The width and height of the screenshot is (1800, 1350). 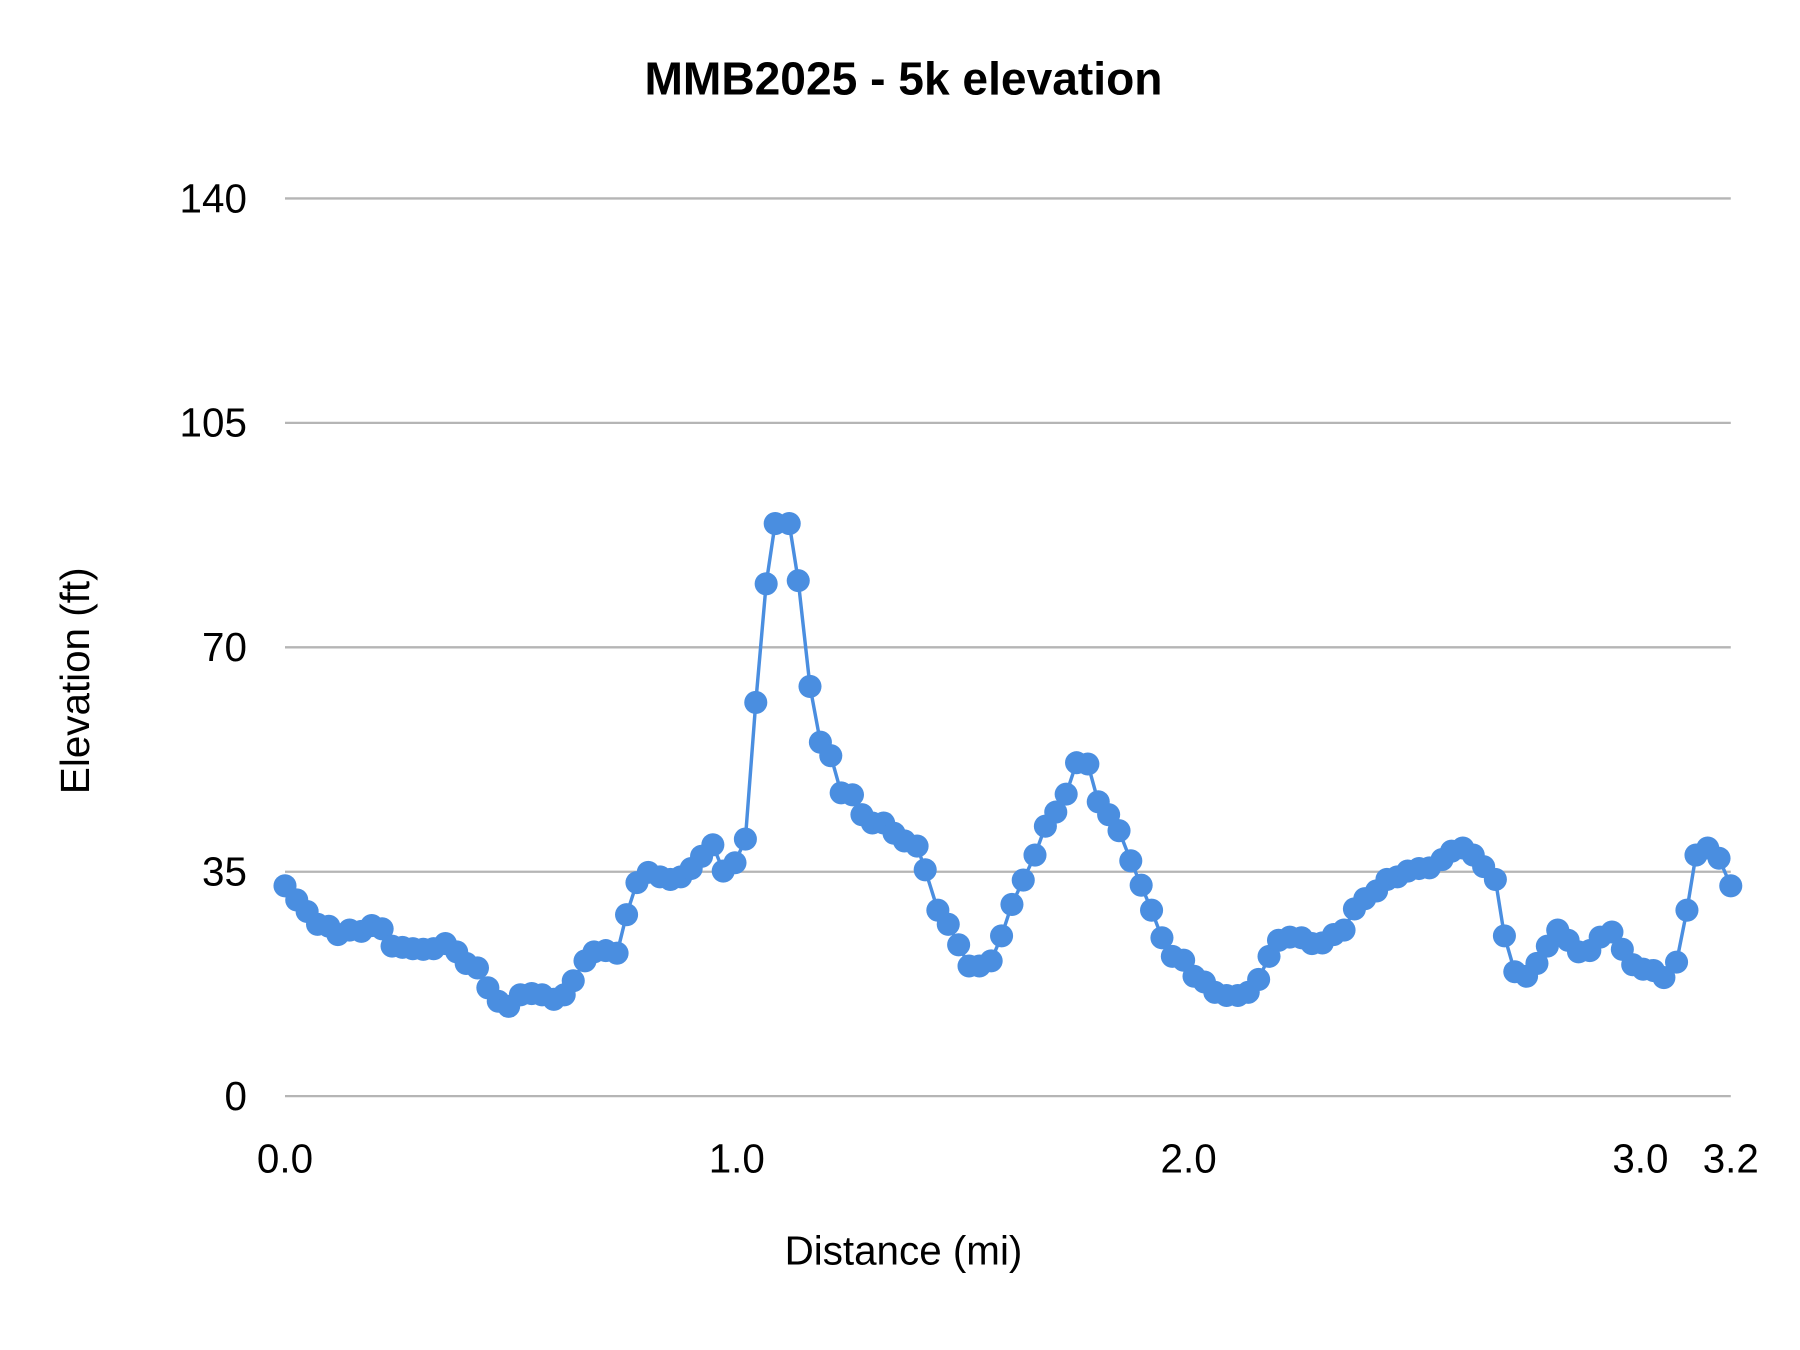 I want to click on x-axis-ticks: 0.0 1.0 2.0 3.0 3.2, so click(x=1008, y=1158).